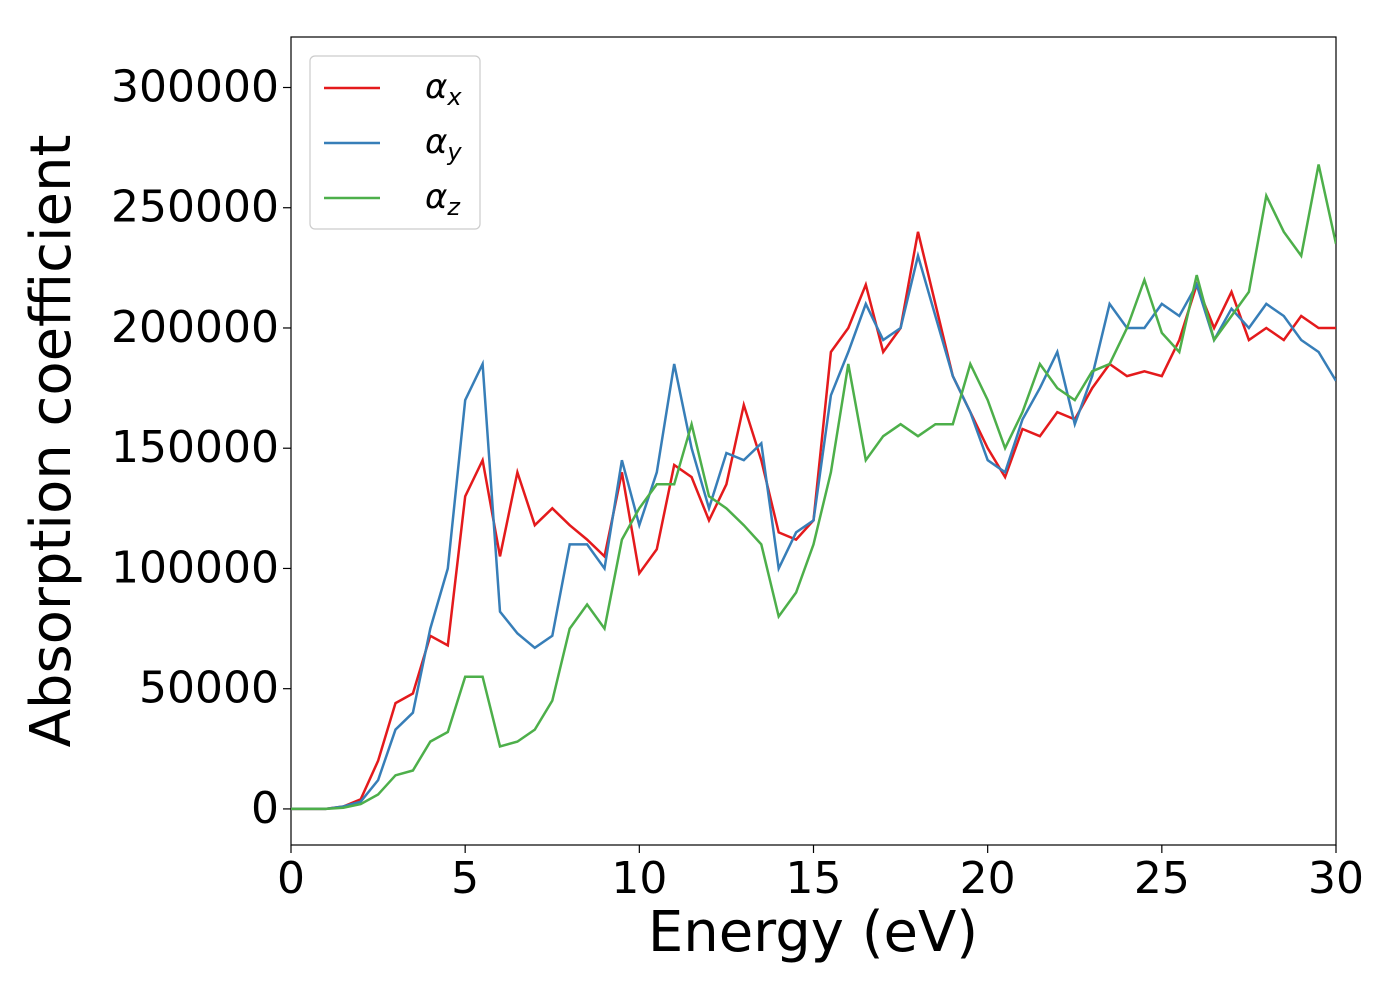 The height and width of the screenshot is (1004, 1400). What do you see at coordinates (395, 142) in the screenshot?
I see `legend-box` at bounding box center [395, 142].